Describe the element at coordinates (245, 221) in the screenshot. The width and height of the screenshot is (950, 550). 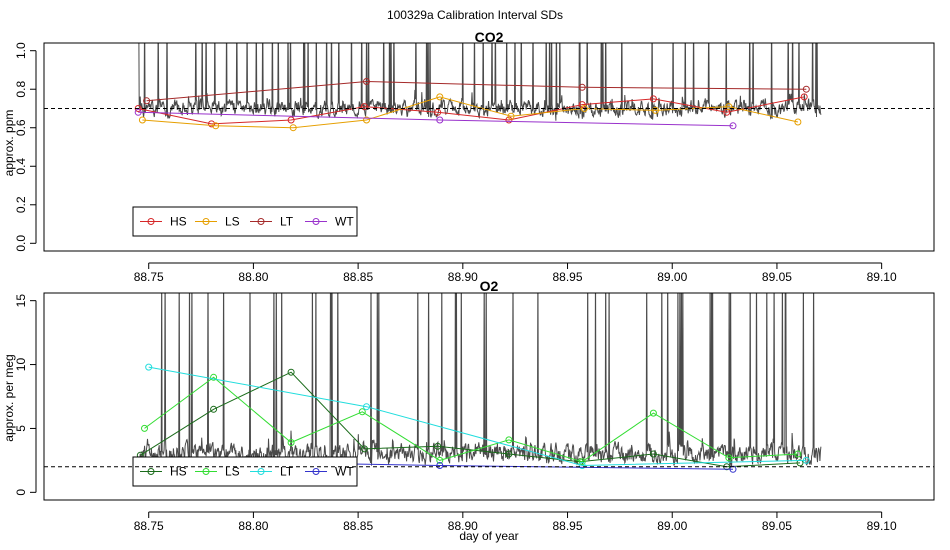
I see `co2-legend: HS LS LT WT` at that location.